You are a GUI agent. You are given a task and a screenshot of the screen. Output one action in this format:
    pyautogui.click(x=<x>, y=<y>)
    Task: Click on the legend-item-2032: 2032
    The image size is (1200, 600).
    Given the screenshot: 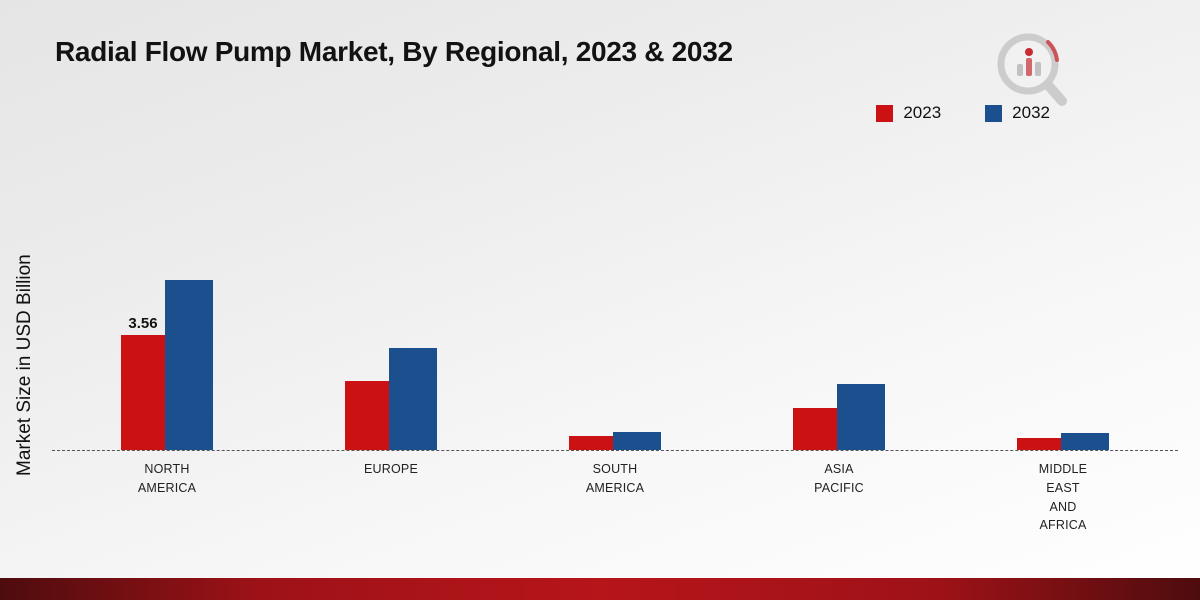 What is the action you would take?
    pyautogui.click(x=1017, y=113)
    